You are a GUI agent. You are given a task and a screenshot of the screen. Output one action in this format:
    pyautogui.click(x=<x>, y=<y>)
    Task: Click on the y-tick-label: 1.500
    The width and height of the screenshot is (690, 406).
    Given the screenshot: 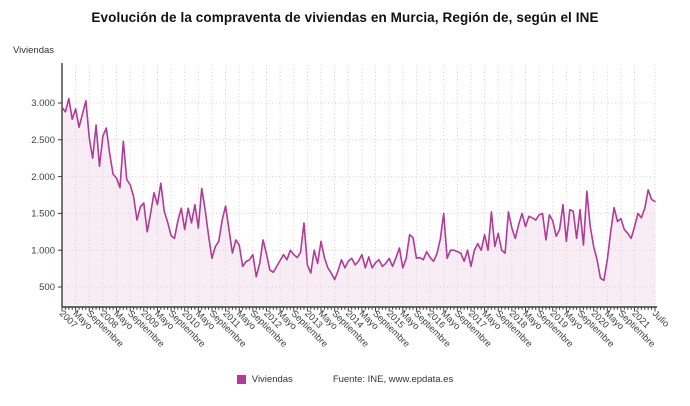 What is the action you would take?
    pyautogui.click(x=43, y=214)
    